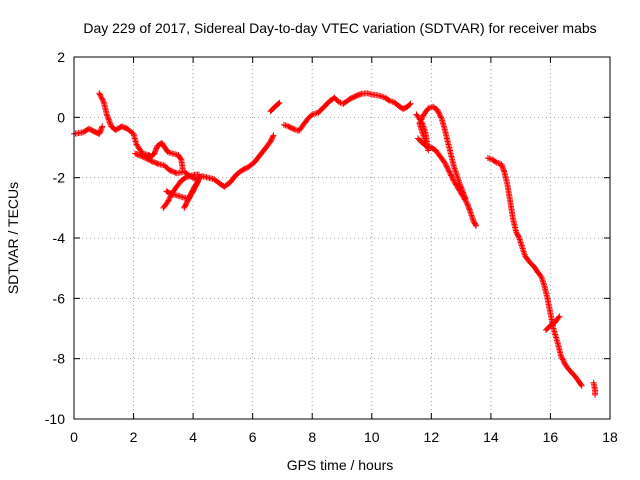  Describe the element at coordinates (610, 437) in the screenshot. I see `x-tick-label: 18` at that location.